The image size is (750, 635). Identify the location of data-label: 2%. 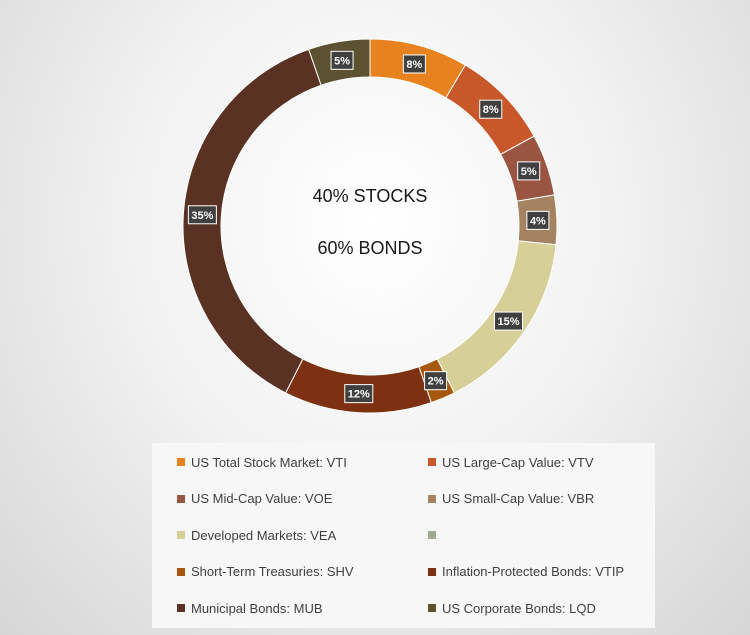
(436, 382).